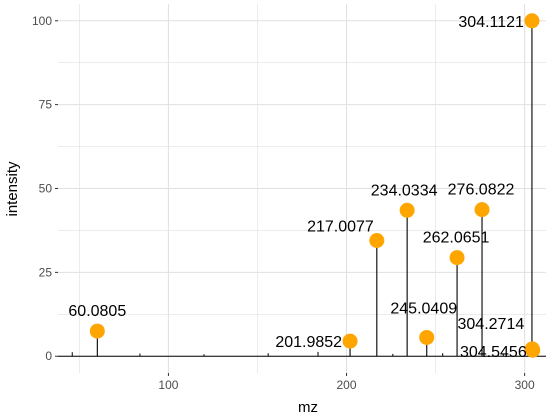  What do you see at coordinates (46, 105) in the screenshot?
I see `y-tick-label: 75` at bounding box center [46, 105].